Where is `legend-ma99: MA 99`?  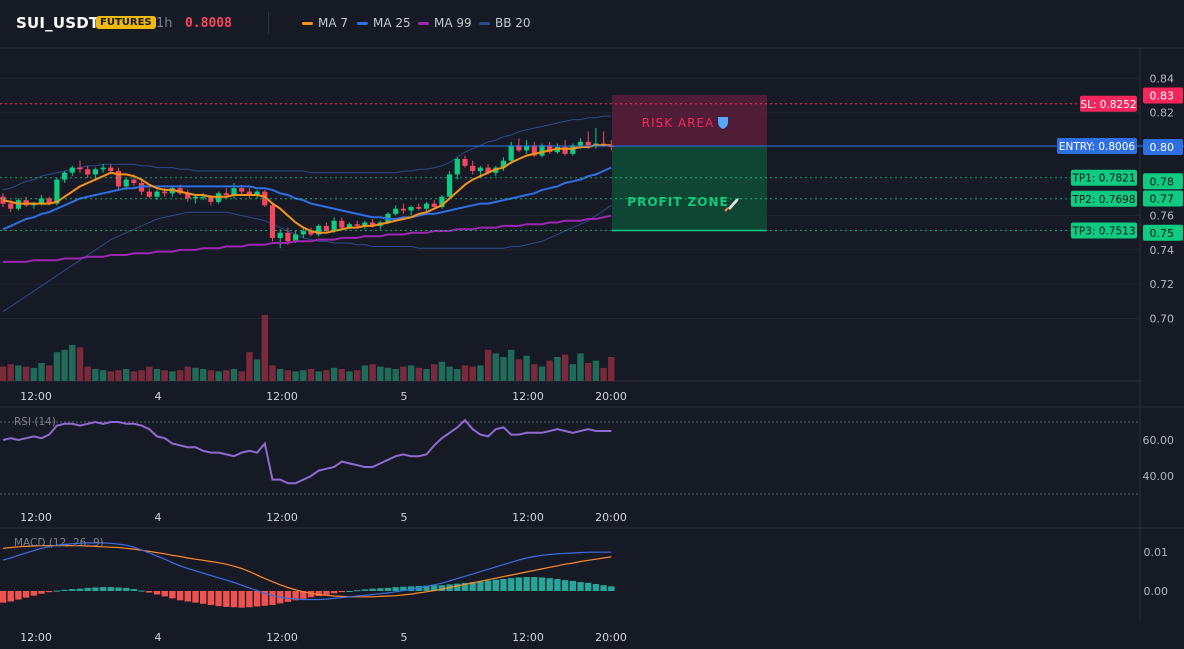
legend-ma99: MA 99 is located at coordinates (445, 23).